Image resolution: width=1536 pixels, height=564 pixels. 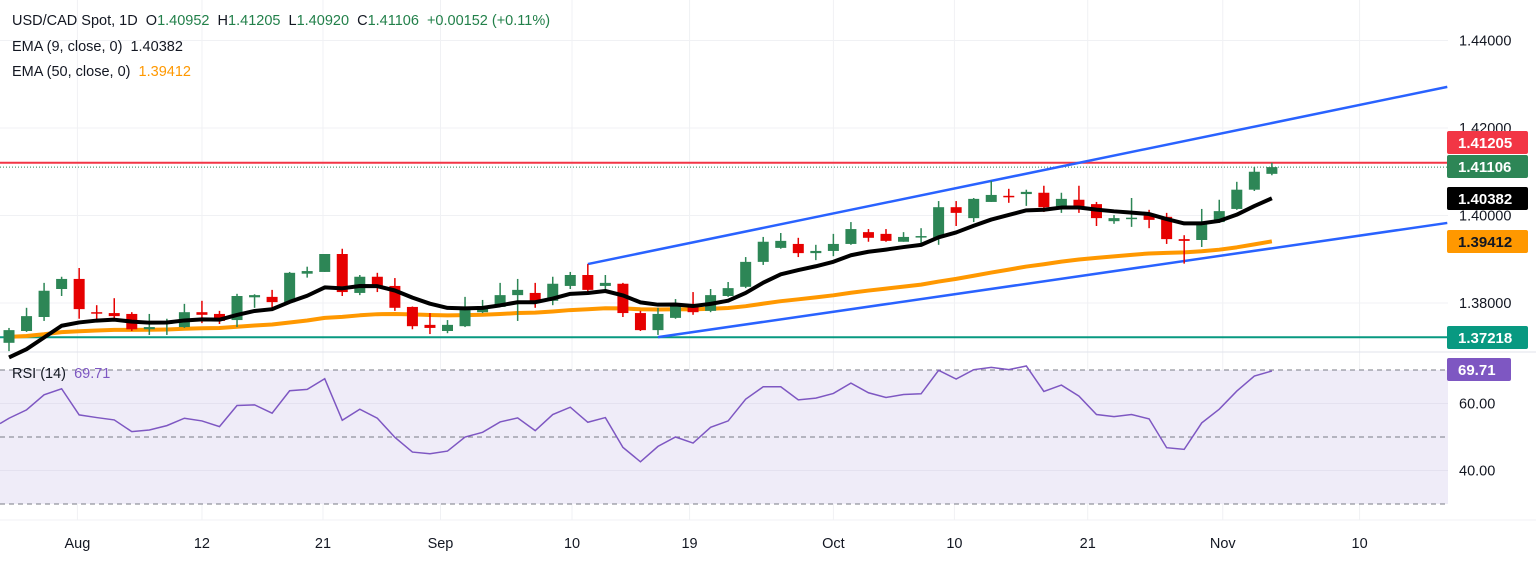 I want to click on price-tick-label: 1.44000, so click(x=1485, y=42).